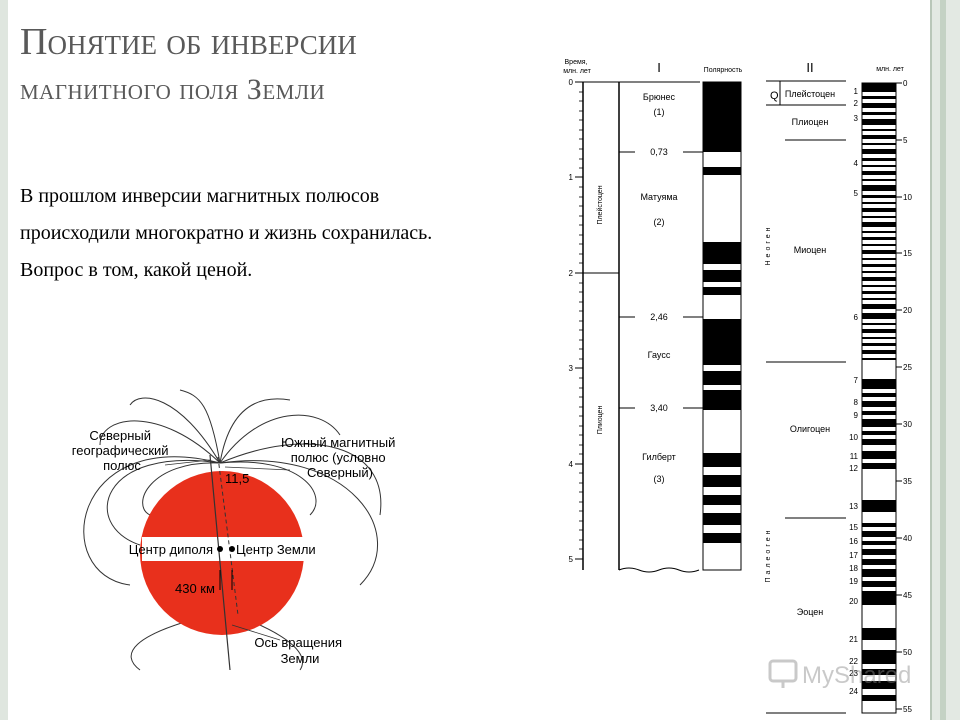 The height and width of the screenshot is (720, 960). Describe the element at coordinates (854, 456) in the screenshot. I see `svg-text: 11` at that location.